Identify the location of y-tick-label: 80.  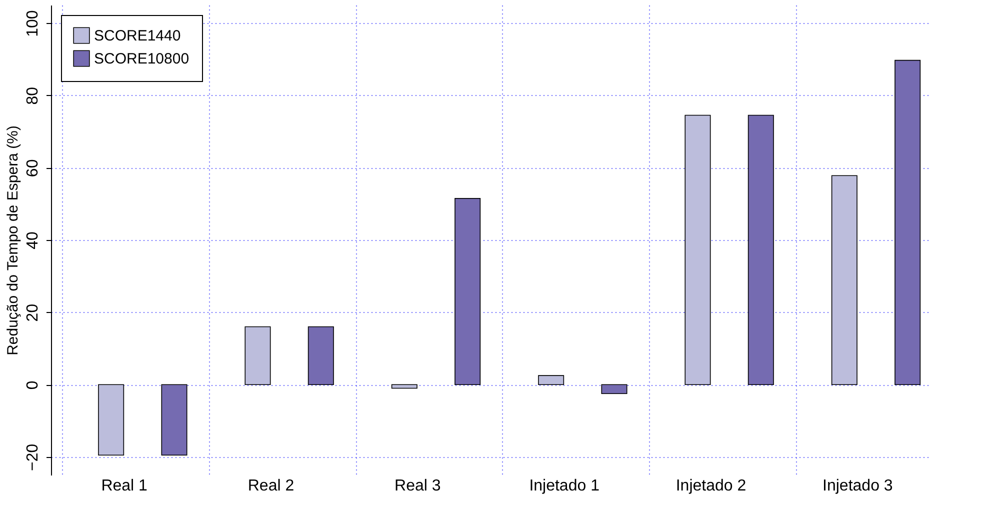
(33, 95).